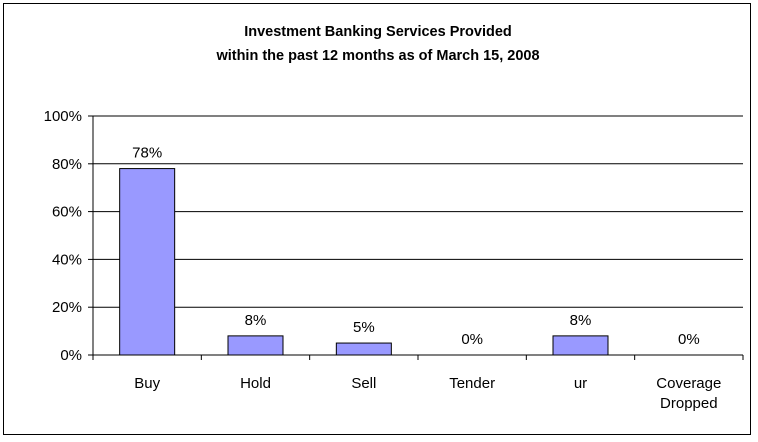 The image size is (758, 442). Describe the element at coordinates (580, 383) in the screenshot. I see `x-tick-label: ur` at that location.